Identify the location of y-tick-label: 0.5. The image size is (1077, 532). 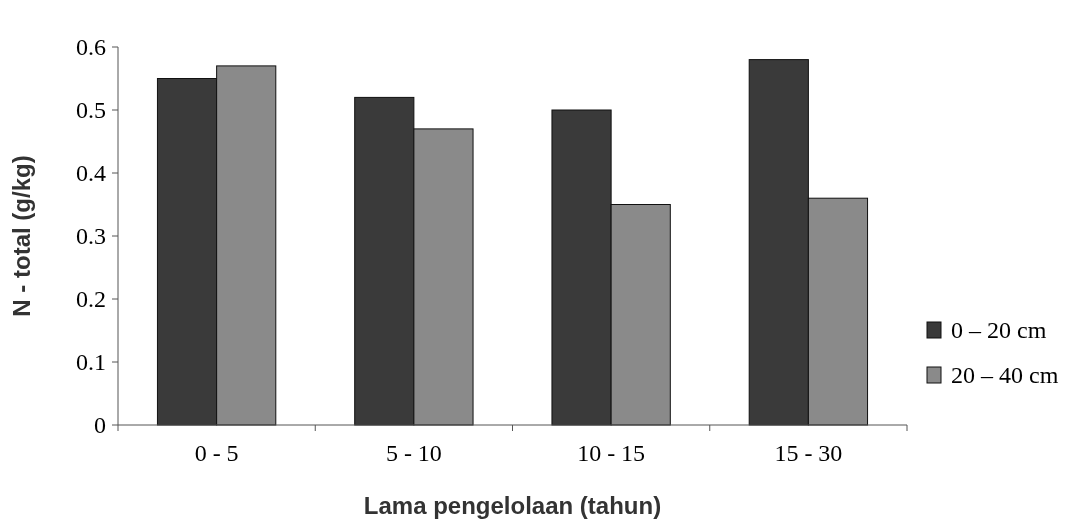
(91, 110).